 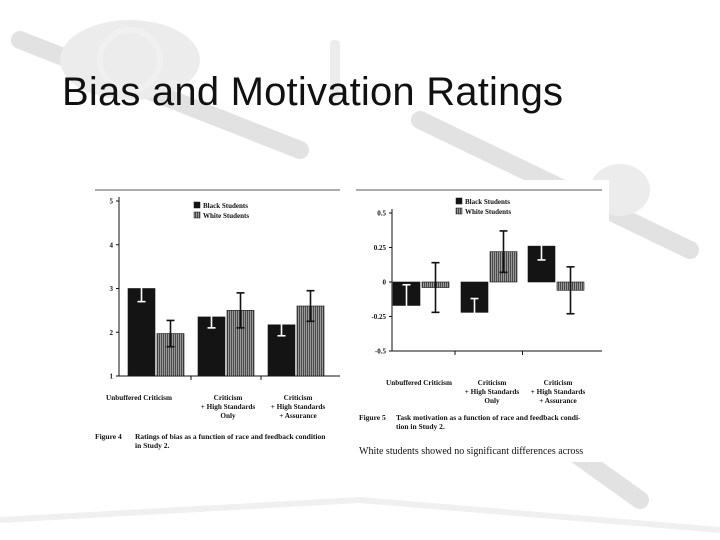 I want to click on fig4-legend-swatch-white, so click(x=197, y=215).